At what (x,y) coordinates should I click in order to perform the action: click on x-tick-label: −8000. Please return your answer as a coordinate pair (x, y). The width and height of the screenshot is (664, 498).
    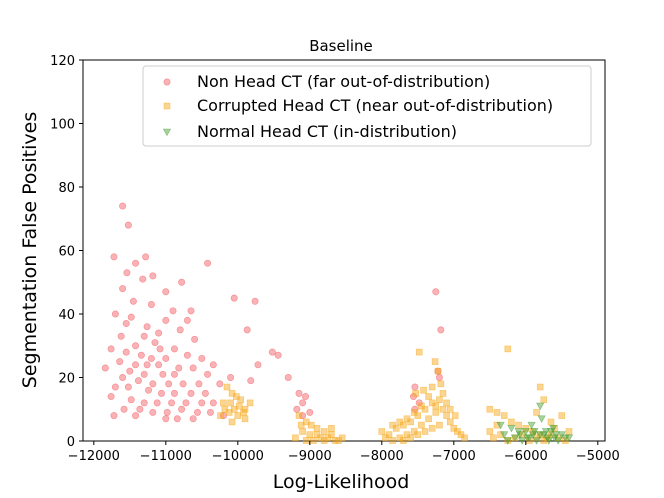
    Looking at the image, I should click on (382, 456).